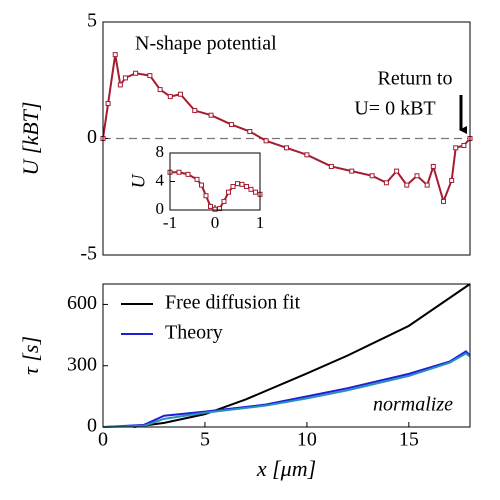 The height and width of the screenshot is (500, 500). I want to click on y-tick-label: 600, so click(82, 303).